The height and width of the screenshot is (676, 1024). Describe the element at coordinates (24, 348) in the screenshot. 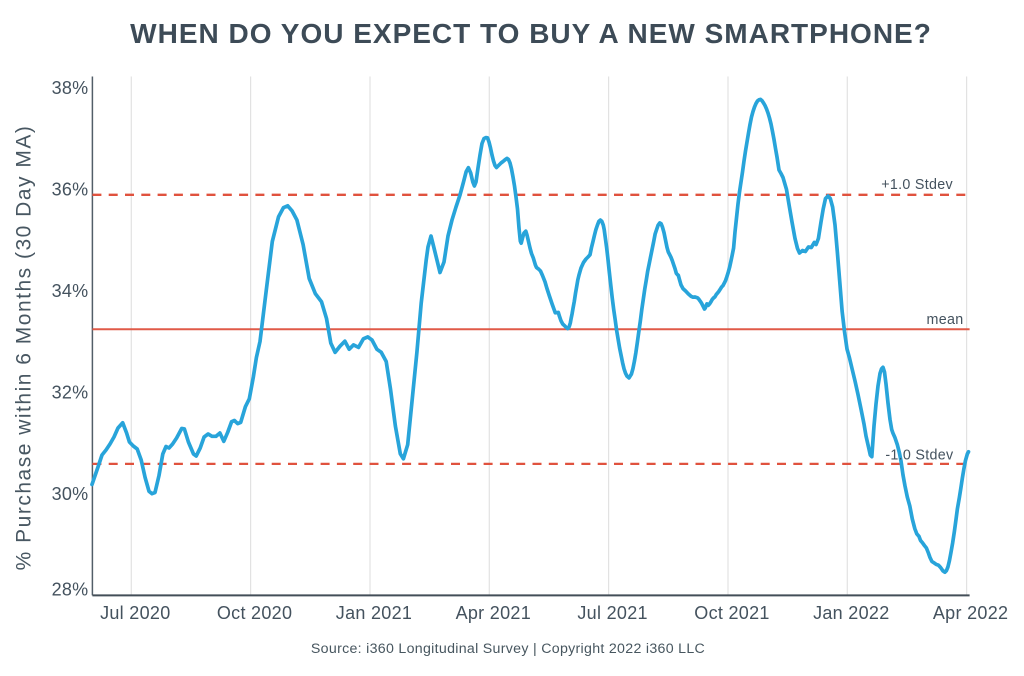

I see `svg-text:% Purchase within 6 Months (30: % Purchase within 6 Months (30 Day MA)` at that location.